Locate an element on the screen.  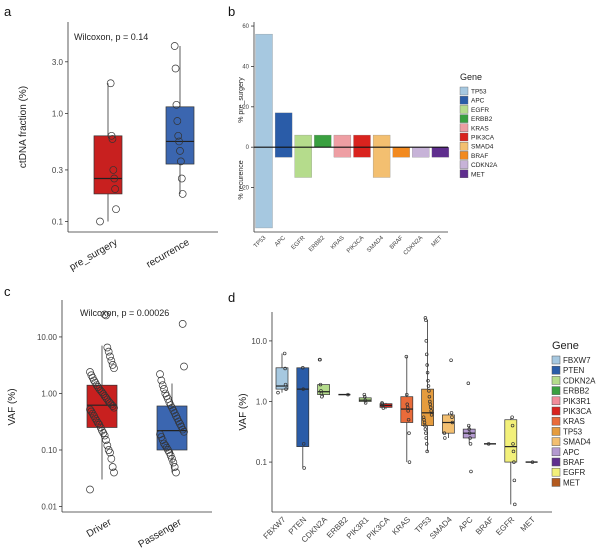
d-legend-label-egfr: EGFR is located at coordinates (574, 472).